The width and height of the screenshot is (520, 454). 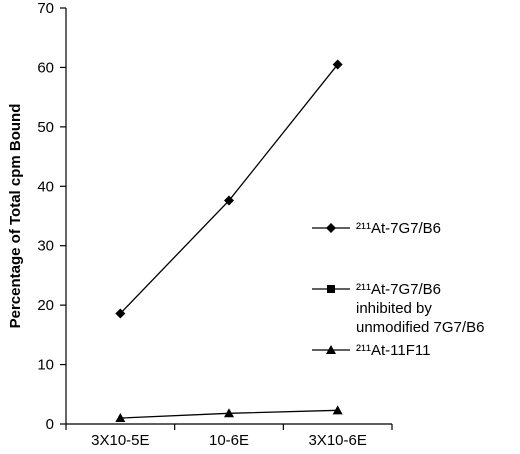 I want to click on x-axis: 3X10-5E 10-6E 3X10-6E, so click(x=229, y=436).